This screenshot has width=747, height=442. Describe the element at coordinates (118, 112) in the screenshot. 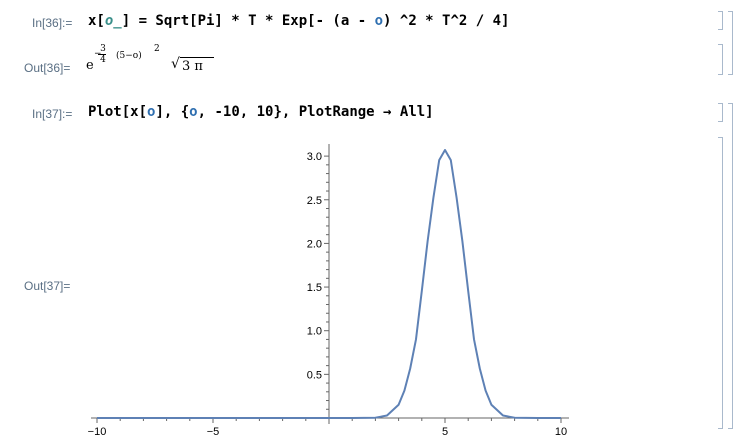

I see `in37-code-part1: Plot[x[` at that location.